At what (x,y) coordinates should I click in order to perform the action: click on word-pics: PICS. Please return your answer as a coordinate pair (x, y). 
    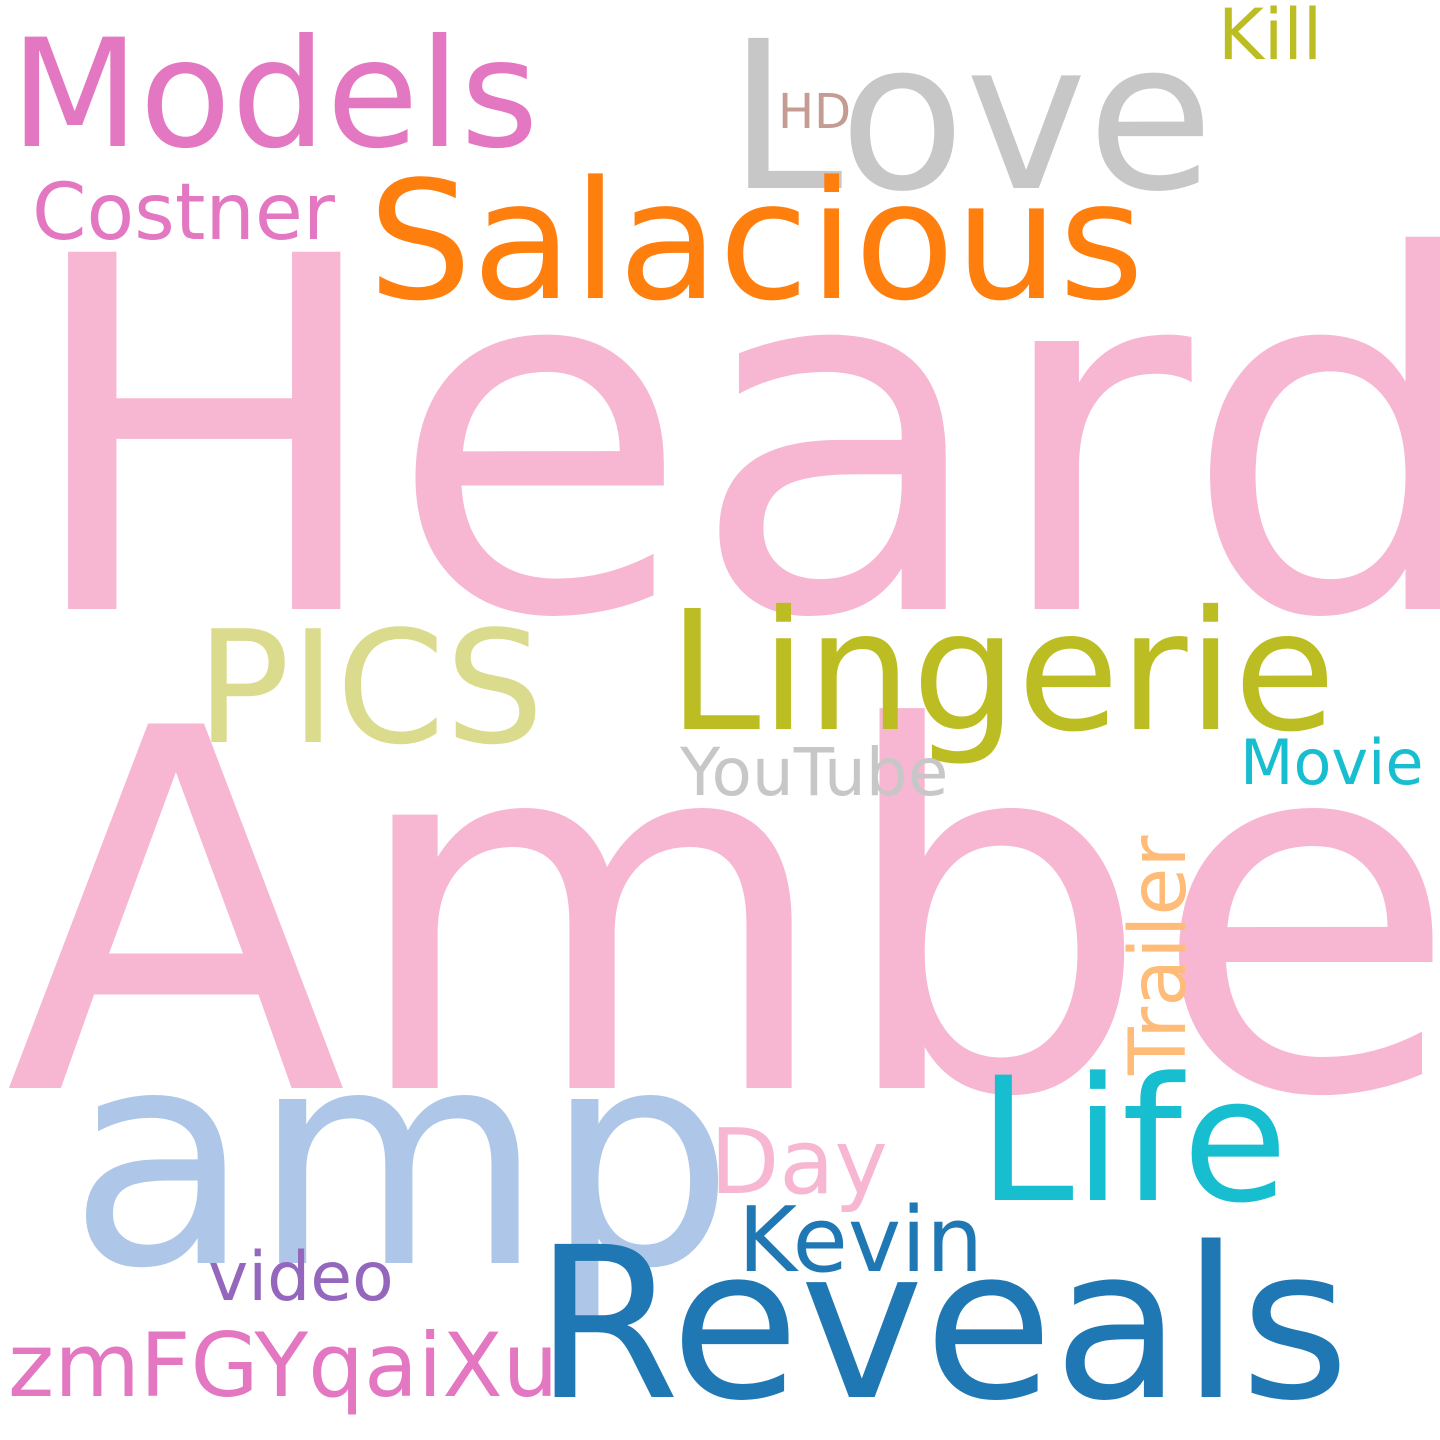
    Looking at the image, I should click on (370, 688).